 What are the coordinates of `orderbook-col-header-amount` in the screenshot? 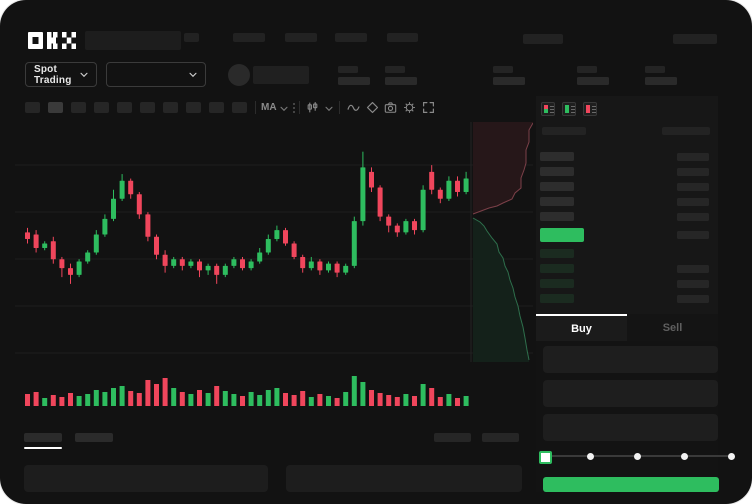 It's located at (686, 131).